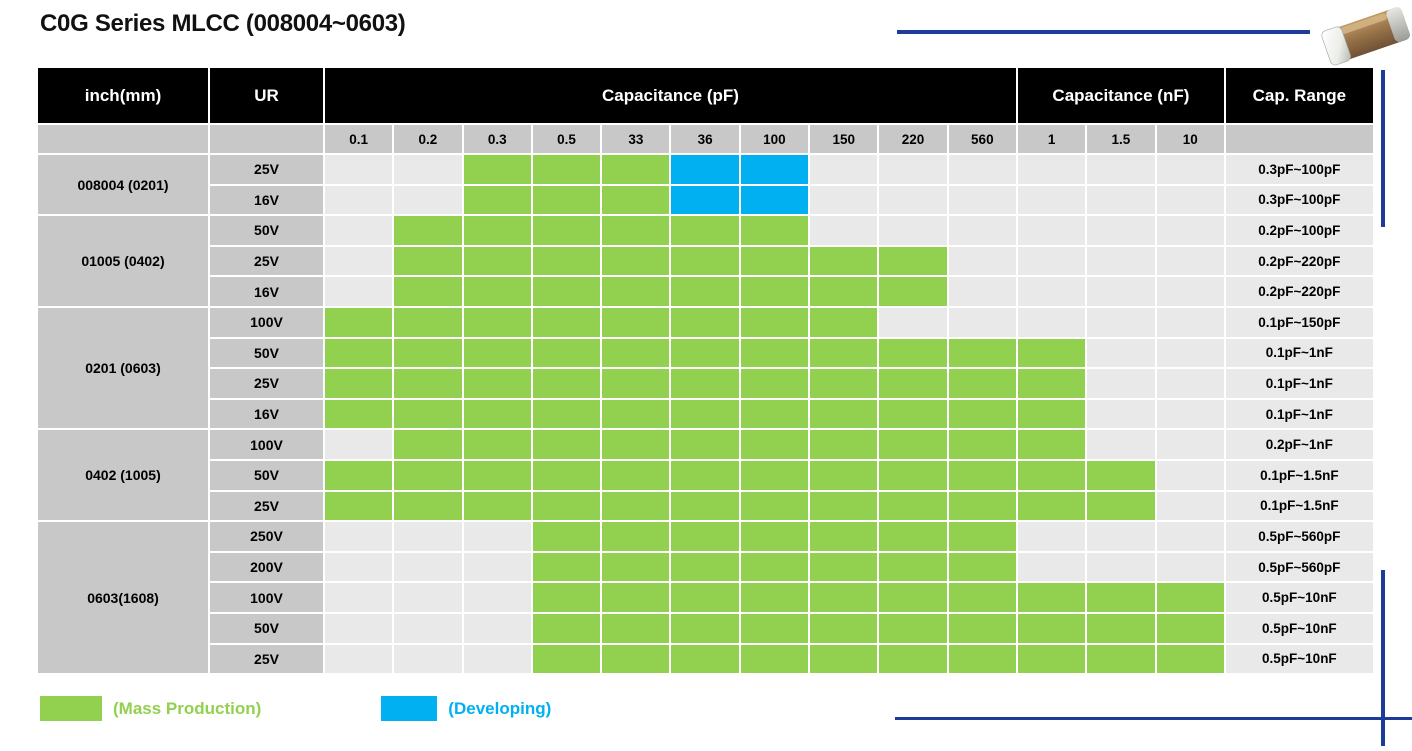 The width and height of the screenshot is (1412, 751). Describe the element at coordinates (266, 95) in the screenshot. I see `header-ur: UR` at that location.